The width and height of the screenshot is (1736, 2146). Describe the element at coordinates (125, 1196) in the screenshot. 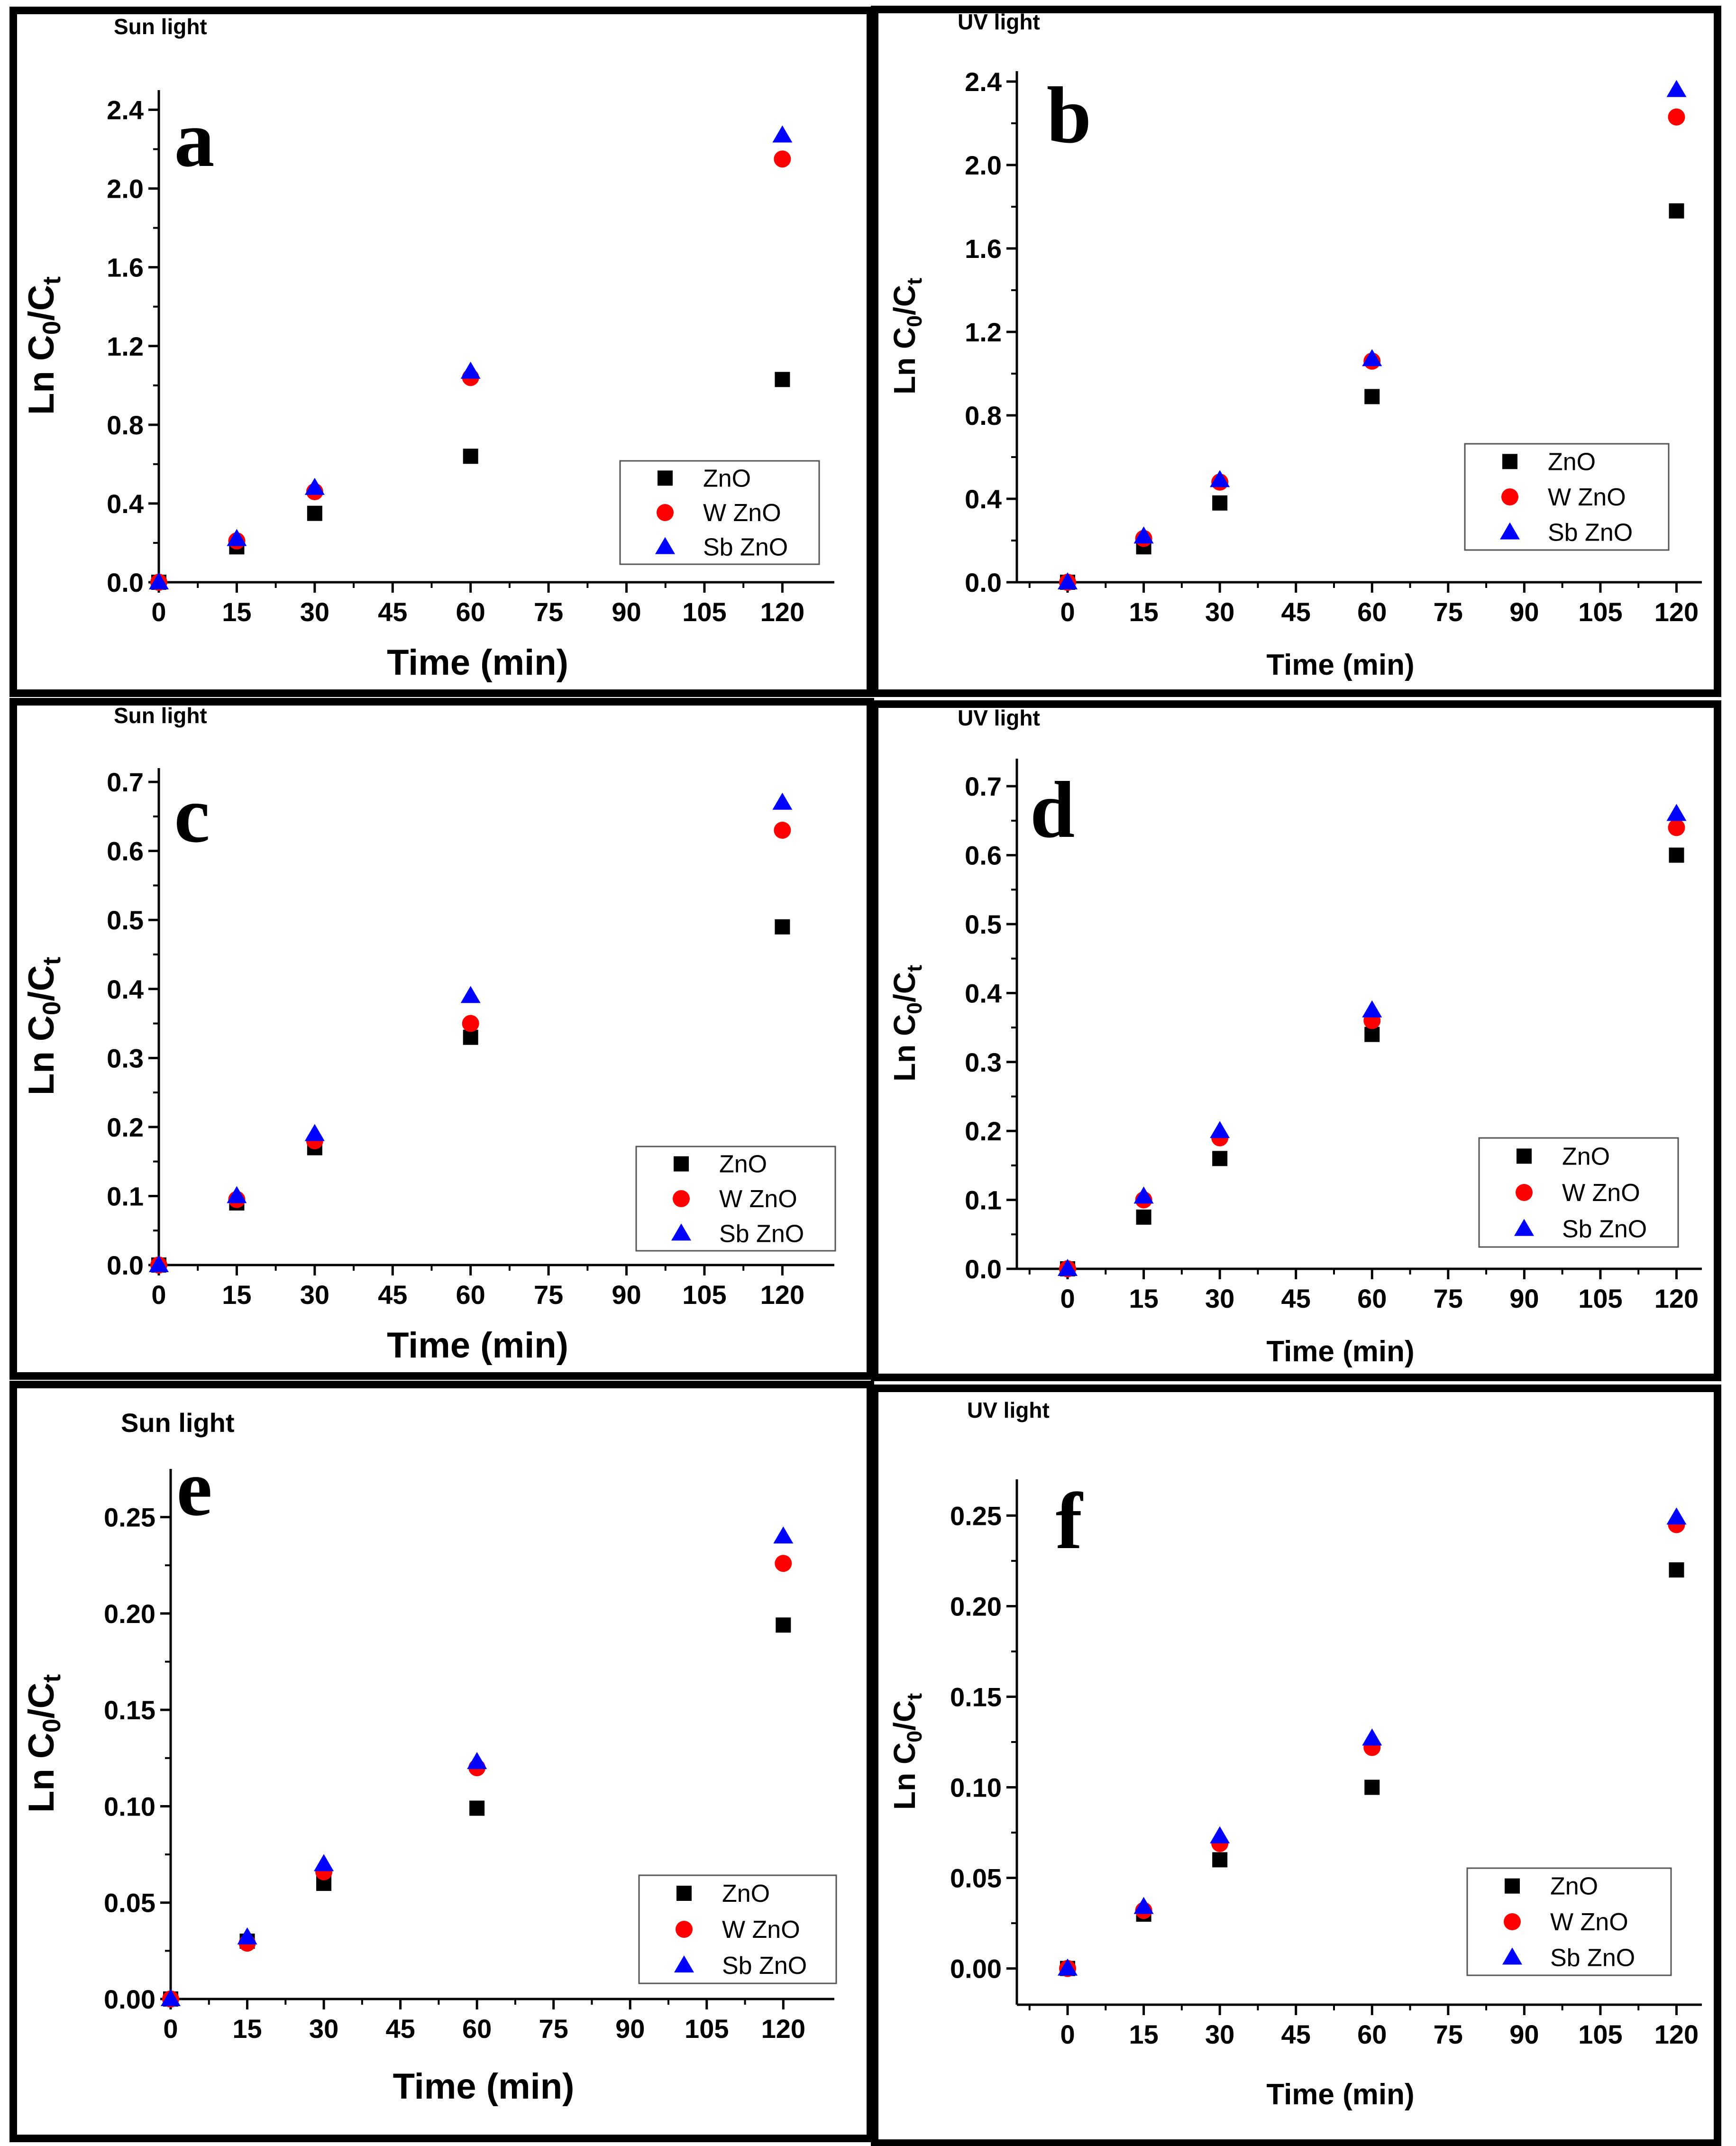

I see `y-tick-label: 0.1` at that location.